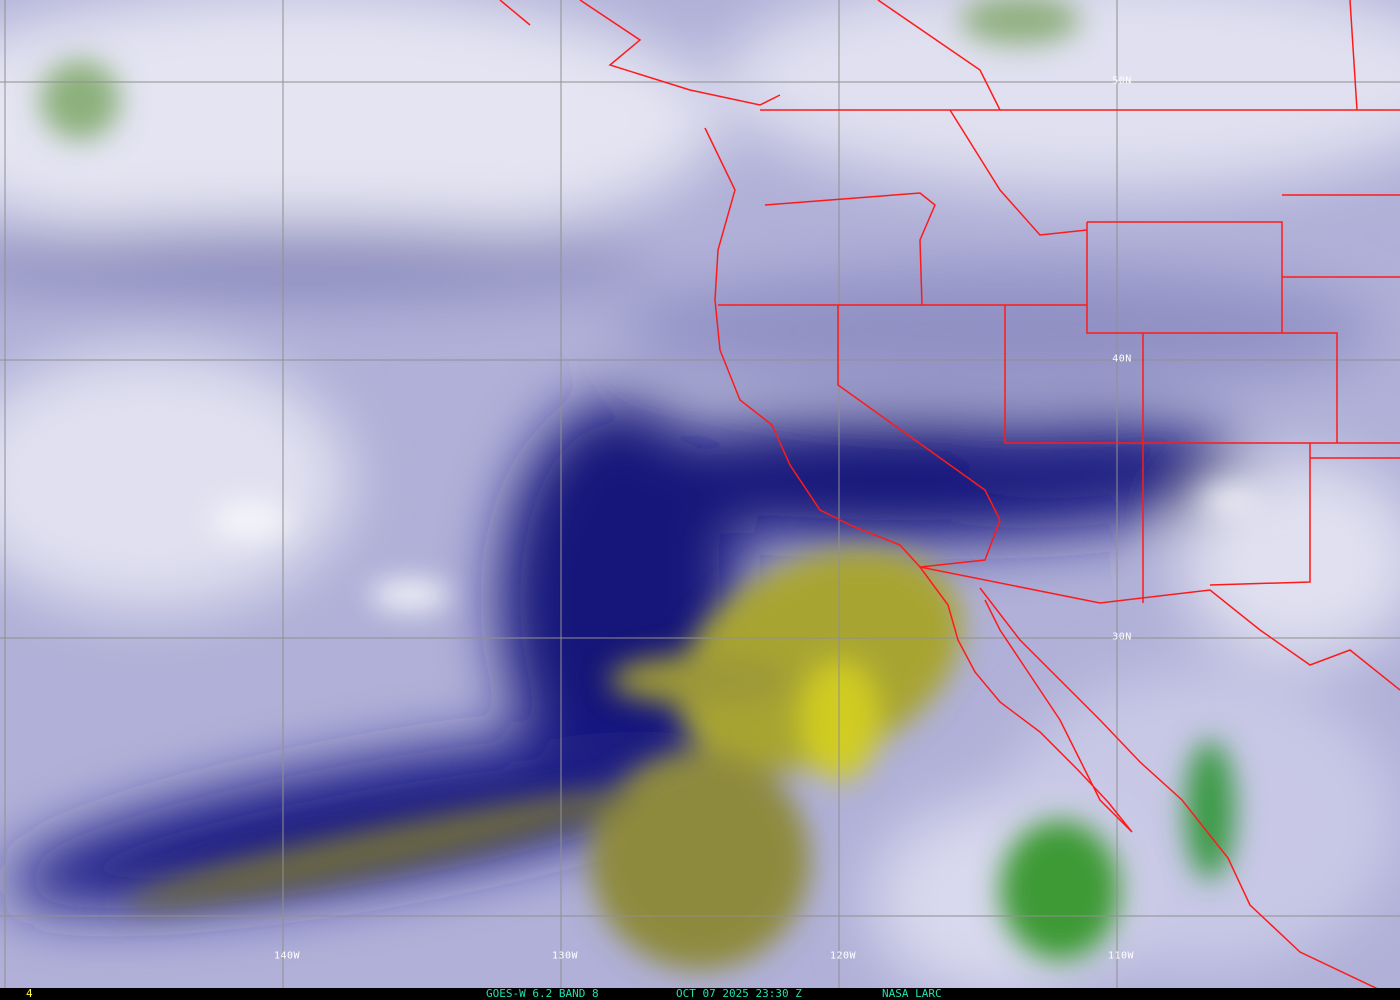 The image size is (1400, 1000). Describe the element at coordinates (565, 956) in the screenshot. I see `longitude-label-130w: 130W` at that location.